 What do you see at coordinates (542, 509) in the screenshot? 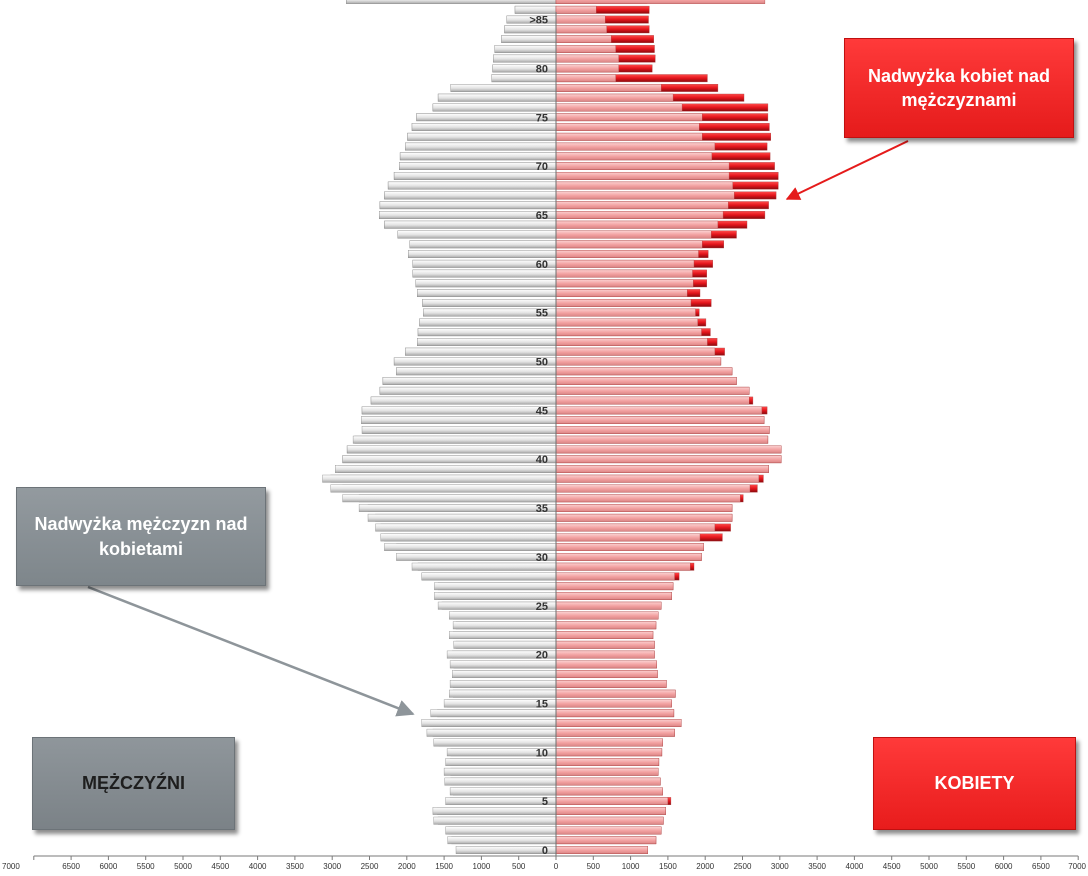
I see `y-tick-label: 35` at bounding box center [542, 509].